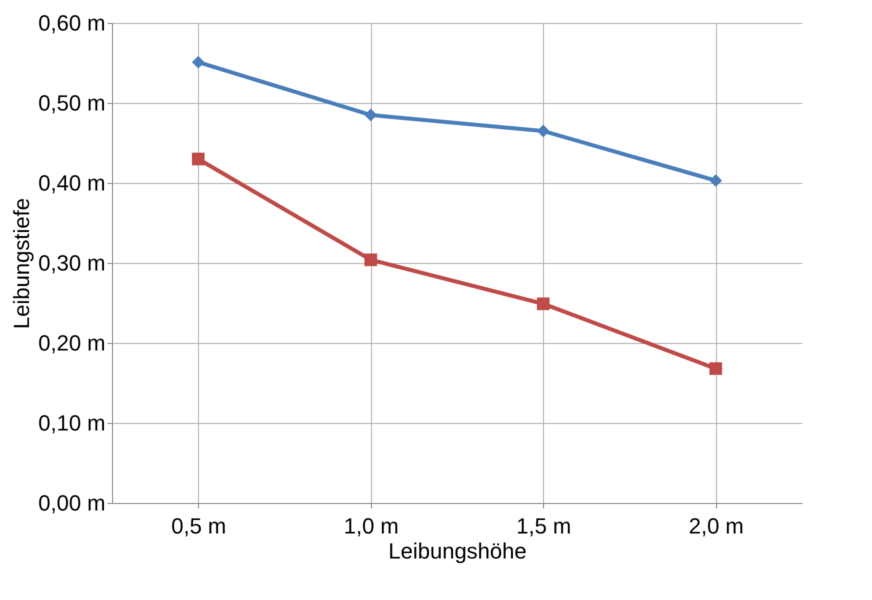 This screenshot has height=600, width=872. Describe the element at coordinates (371, 526) in the screenshot. I see `x-tick-label: 1,0 m` at that location.